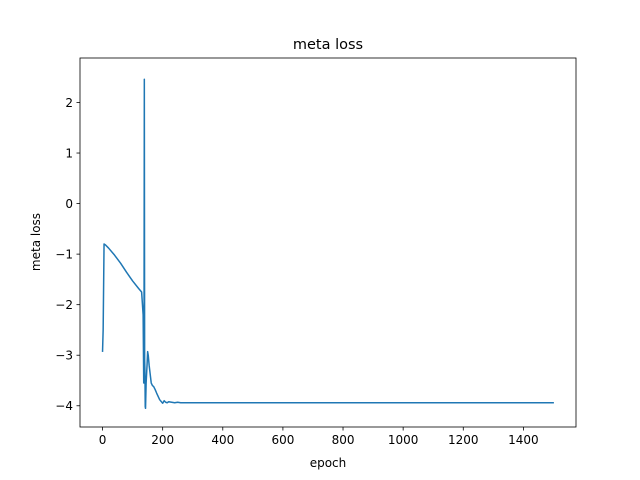  I want to click on chart-title: meta loss, so click(328, 45).